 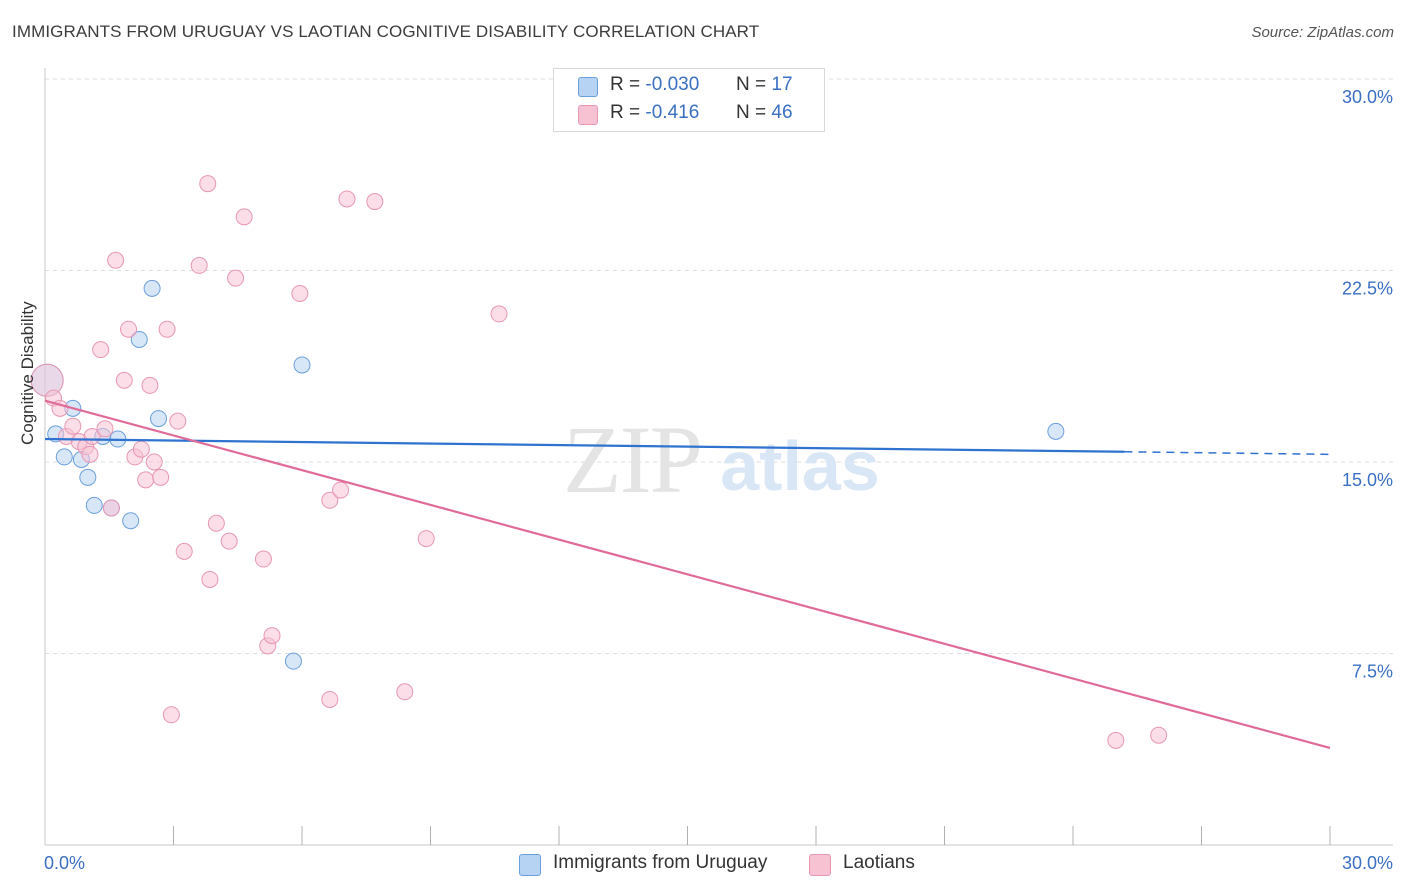 I want to click on series-label-laotians: Laotians, so click(x=879, y=862).